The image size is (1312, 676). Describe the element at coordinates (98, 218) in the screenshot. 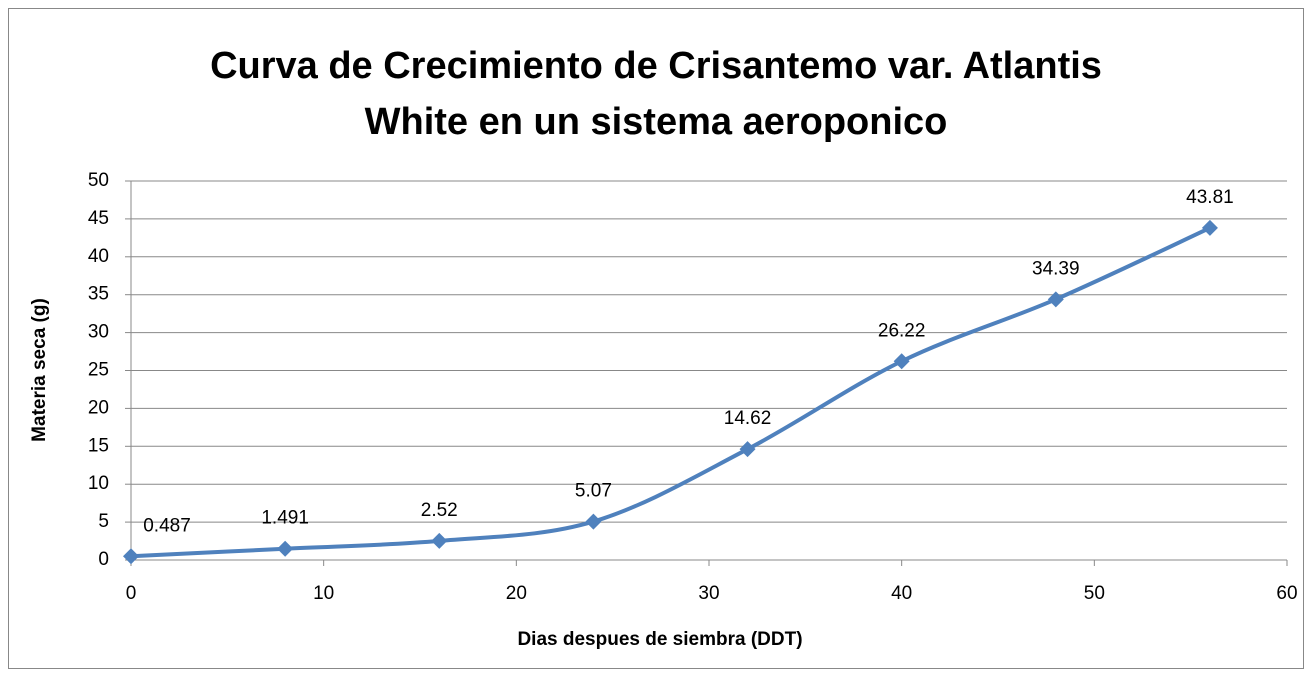

I see `y-tick-label: 45` at that location.